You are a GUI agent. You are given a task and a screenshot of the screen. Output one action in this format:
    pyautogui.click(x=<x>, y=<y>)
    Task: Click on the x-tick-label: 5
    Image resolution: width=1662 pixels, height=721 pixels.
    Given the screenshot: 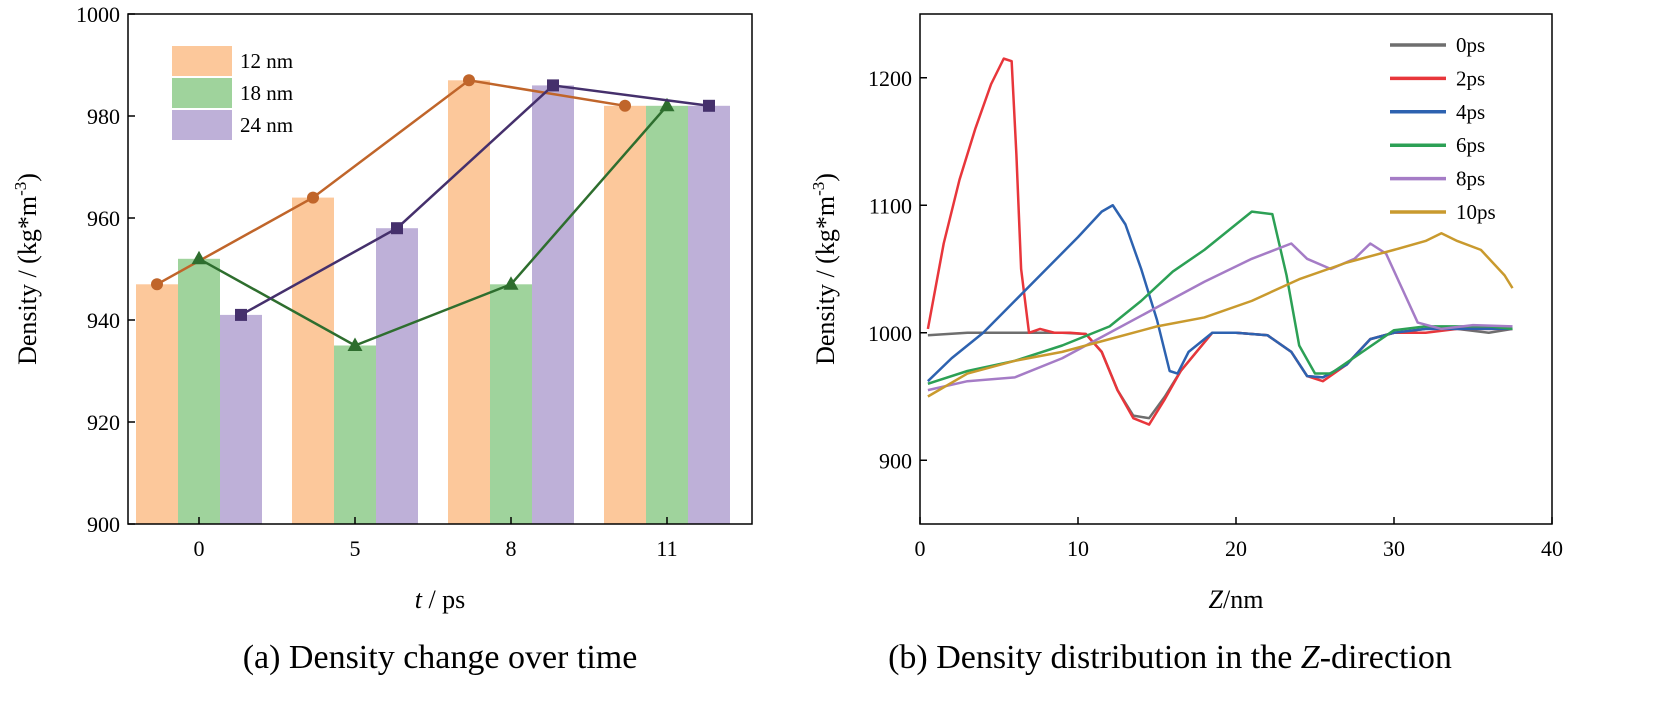 What is the action you would take?
    pyautogui.click(x=355, y=548)
    